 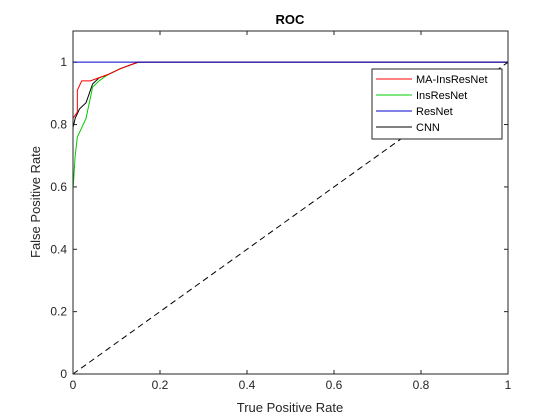 What do you see at coordinates (428, 128) in the screenshot?
I see `legend-entry: CNN` at bounding box center [428, 128].